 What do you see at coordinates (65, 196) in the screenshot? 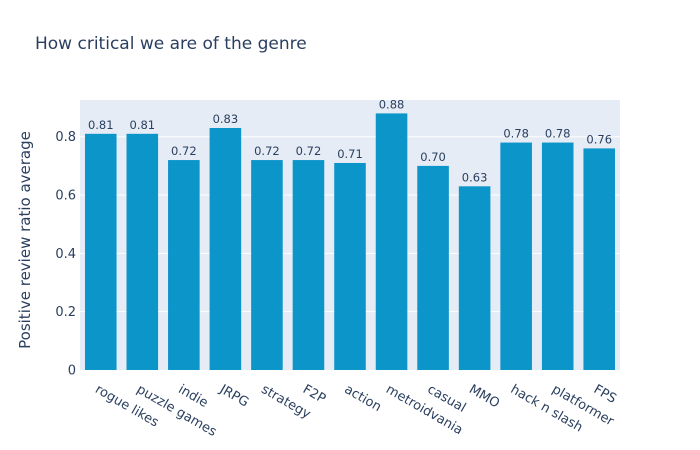
I see `y-tick-label: 0.6` at bounding box center [65, 196].